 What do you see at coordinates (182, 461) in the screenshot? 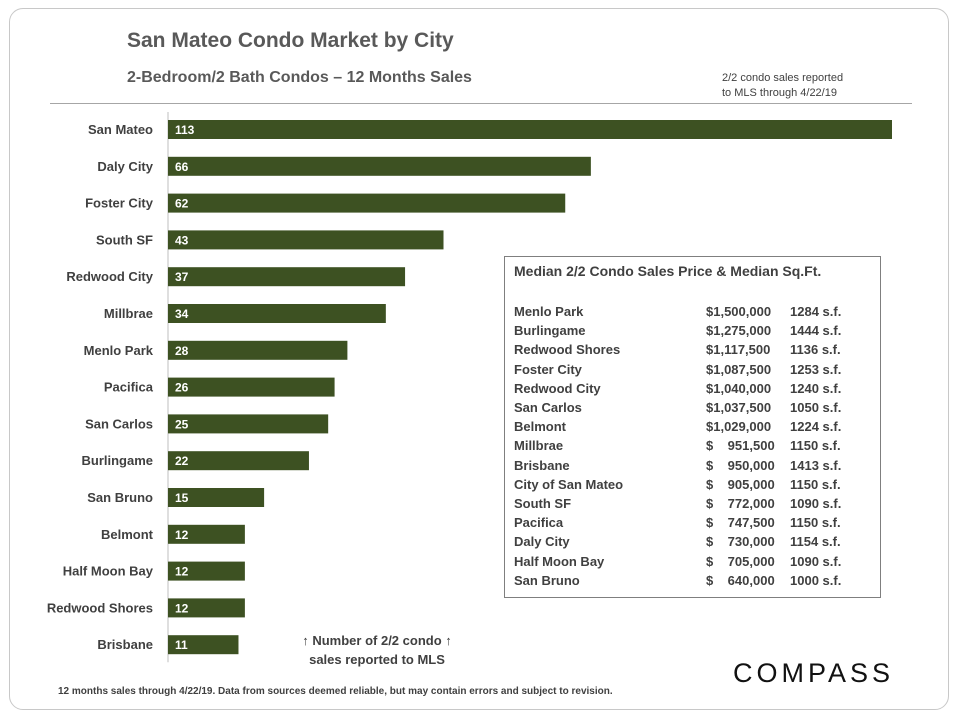
I see `bar-value-label: 22` at bounding box center [182, 461].